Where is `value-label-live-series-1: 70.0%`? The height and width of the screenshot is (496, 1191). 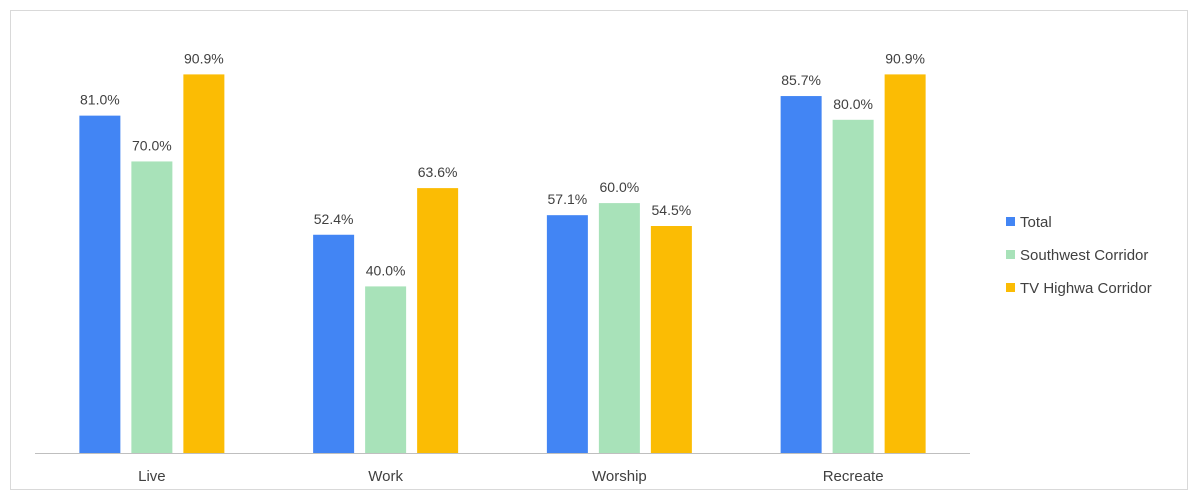 value-label-live-series-1: 70.0% is located at coordinates (152, 145).